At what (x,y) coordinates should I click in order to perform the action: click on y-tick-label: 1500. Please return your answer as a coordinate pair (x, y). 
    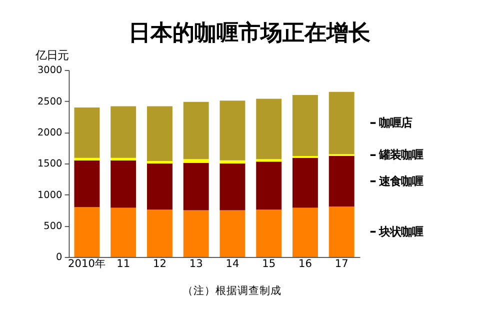
    Looking at the image, I should click on (50, 164).